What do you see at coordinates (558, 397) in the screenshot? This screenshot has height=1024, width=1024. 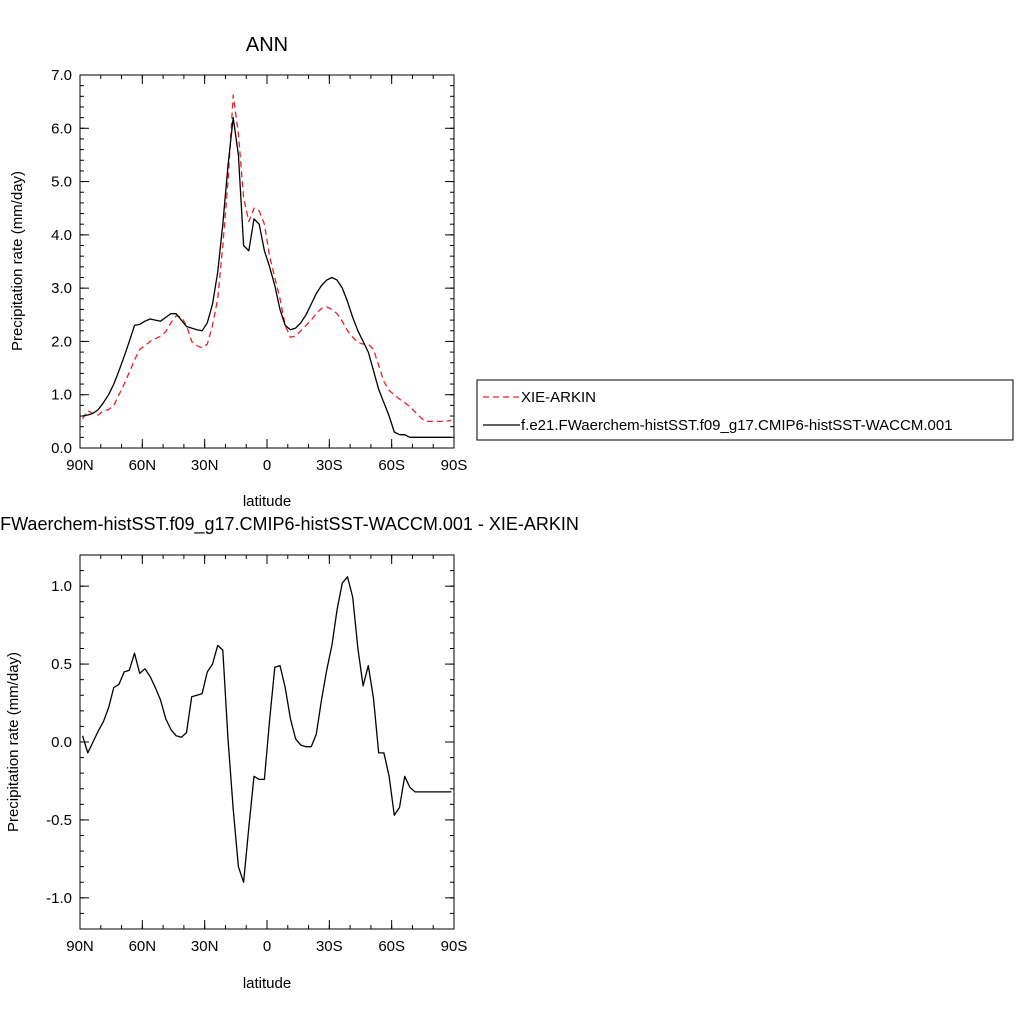 I see `legend-label-xie-arkin: XIE-ARKIN` at bounding box center [558, 397].